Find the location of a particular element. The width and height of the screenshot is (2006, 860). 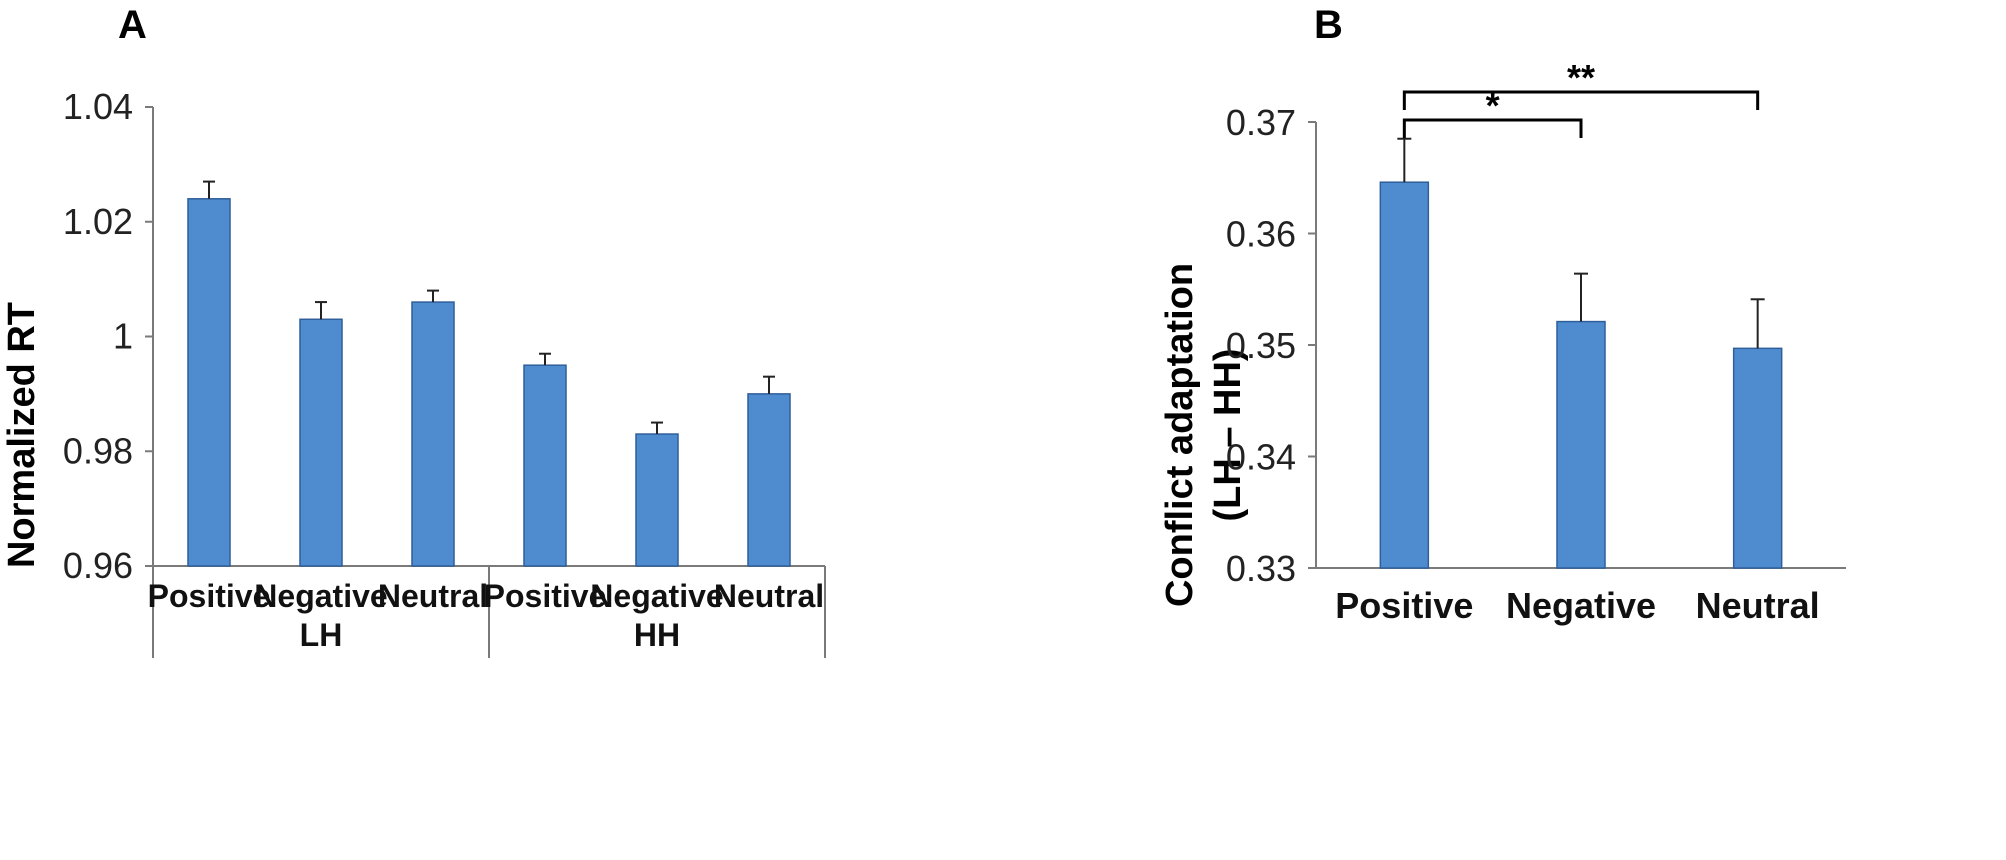

y-tick-label-b: 0.34 is located at coordinates (1261, 457).